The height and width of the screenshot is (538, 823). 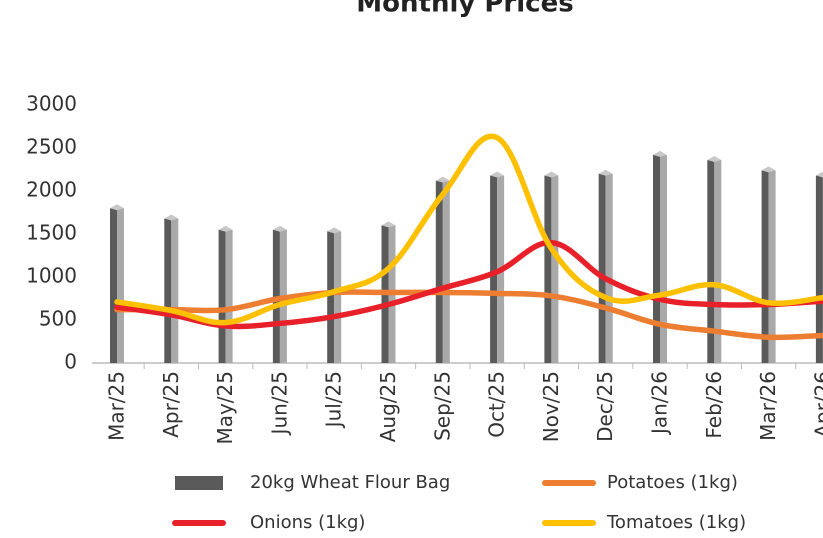 What do you see at coordinates (117, 406) in the screenshot?
I see `x-tick-label: Mar/25` at bounding box center [117, 406].